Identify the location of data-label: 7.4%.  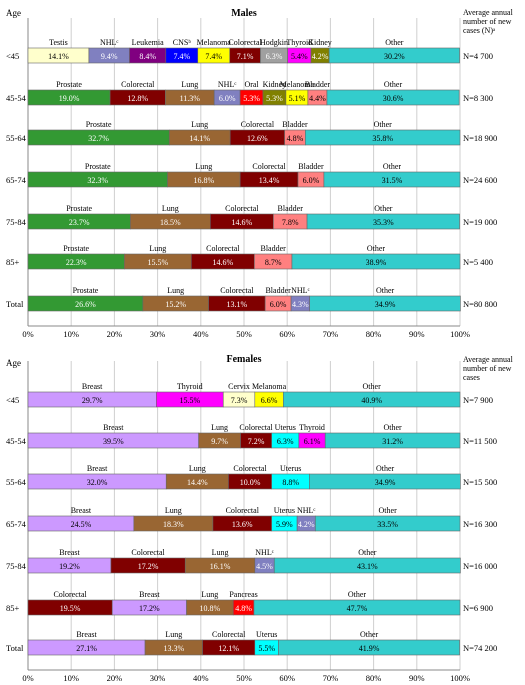
(181, 56).